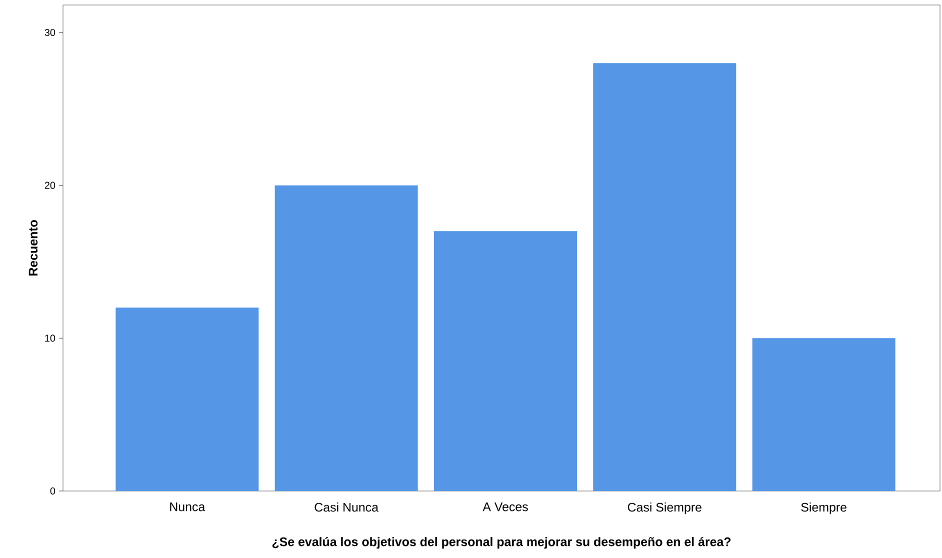 Image resolution: width=942 pixels, height=558 pixels. What do you see at coordinates (505, 507) in the screenshot?
I see `x-tick-label: A Veces` at bounding box center [505, 507].